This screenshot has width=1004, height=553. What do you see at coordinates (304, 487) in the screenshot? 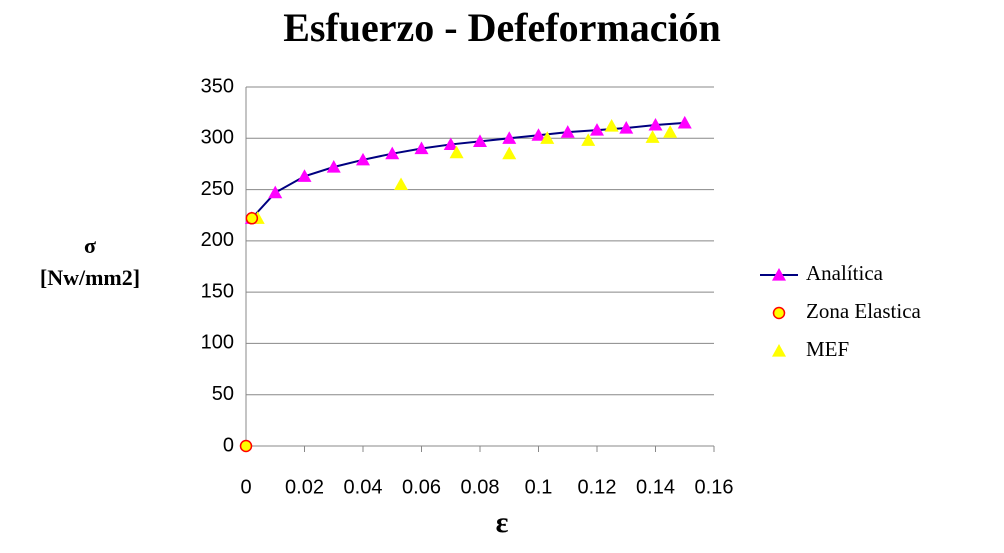
I see `x-tick-label: 0.02` at bounding box center [304, 487].